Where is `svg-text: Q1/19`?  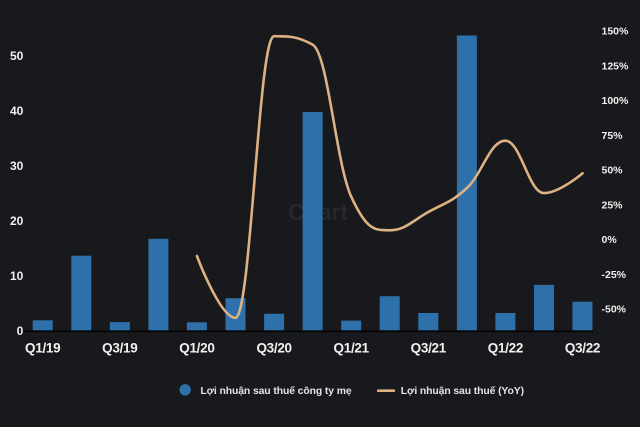 svg-text: Q1/19 is located at coordinates (42, 347).